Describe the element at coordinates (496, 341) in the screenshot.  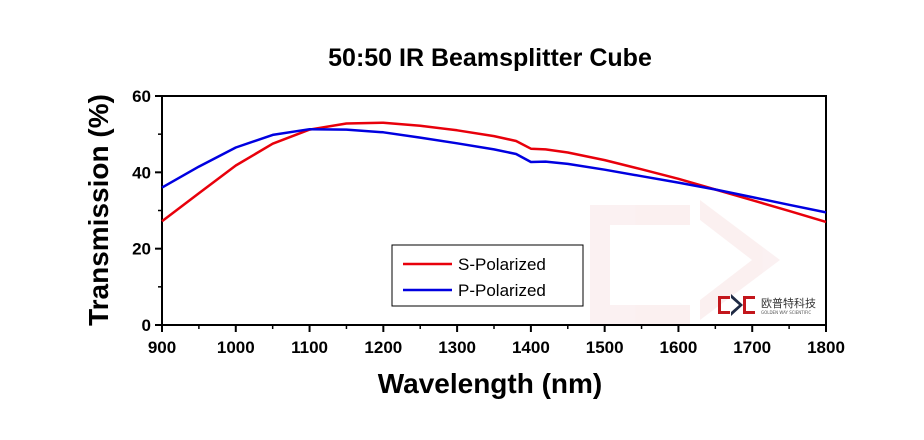
I see `x-axis: 900 1000 1100 1200 1300 1400 1500 1600 1700 1800` at that location.